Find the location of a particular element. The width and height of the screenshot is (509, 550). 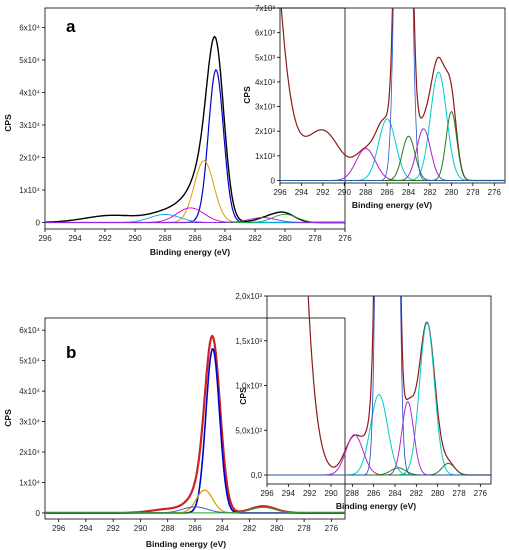

y-tick-label: 1,5x10³ is located at coordinates (248, 341).